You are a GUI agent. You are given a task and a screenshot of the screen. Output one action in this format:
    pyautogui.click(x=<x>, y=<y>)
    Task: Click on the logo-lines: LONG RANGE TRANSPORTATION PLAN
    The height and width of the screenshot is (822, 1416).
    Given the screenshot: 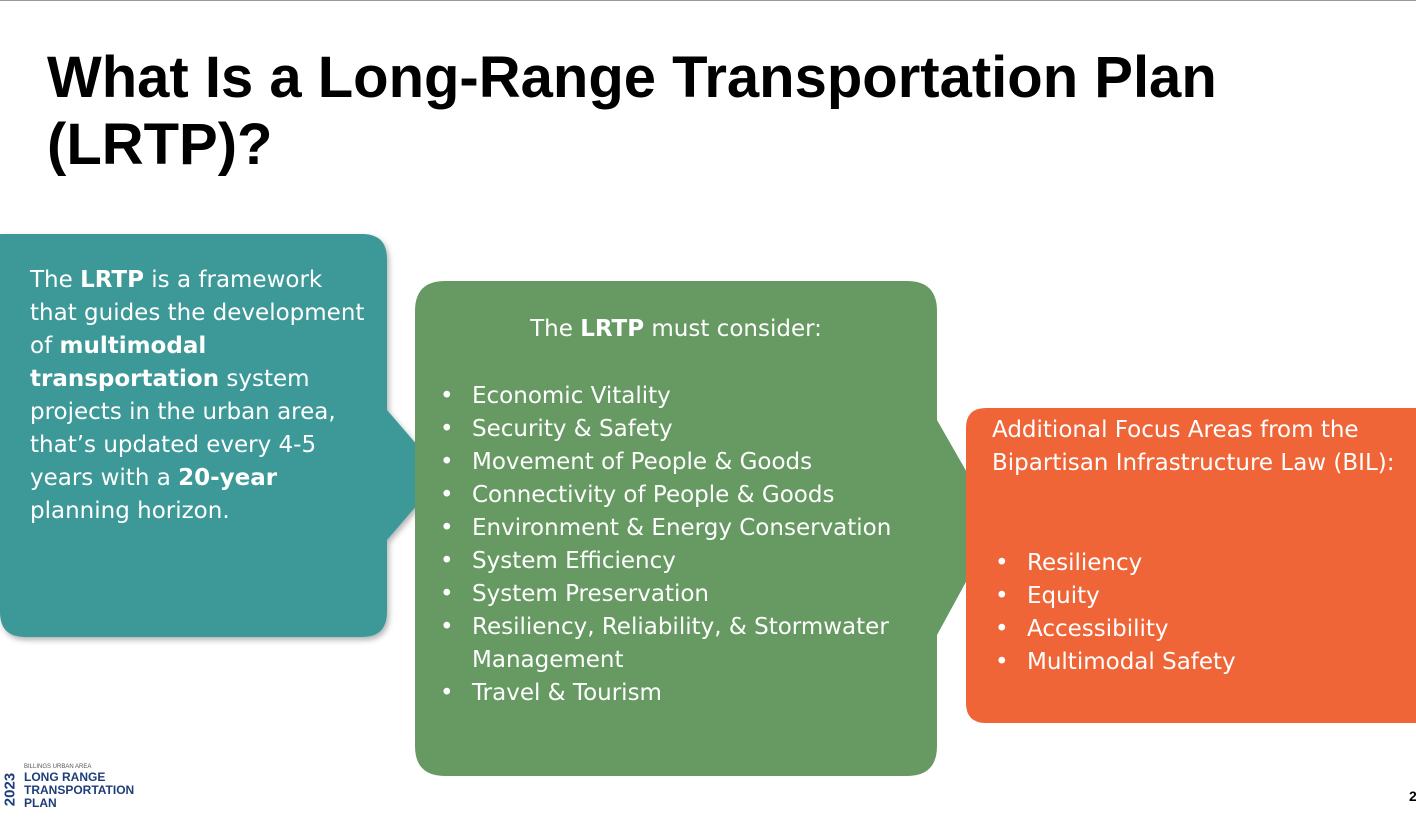 What is the action you would take?
    pyautogui.click(x=79, y=790)
    